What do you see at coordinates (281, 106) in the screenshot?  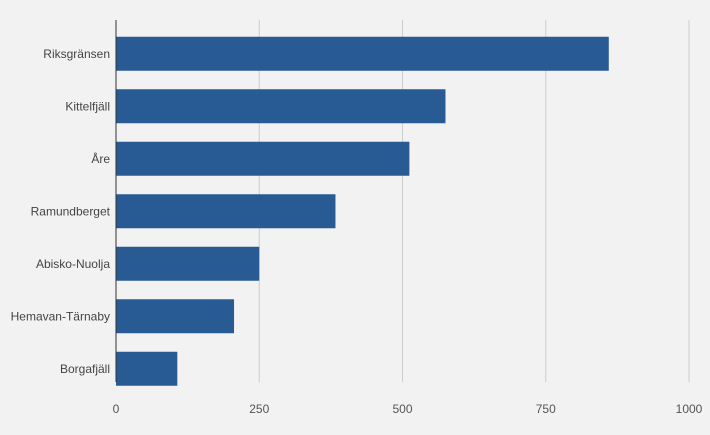 I see `bar-kittelfj-ll` at bounding box center [281, 106].